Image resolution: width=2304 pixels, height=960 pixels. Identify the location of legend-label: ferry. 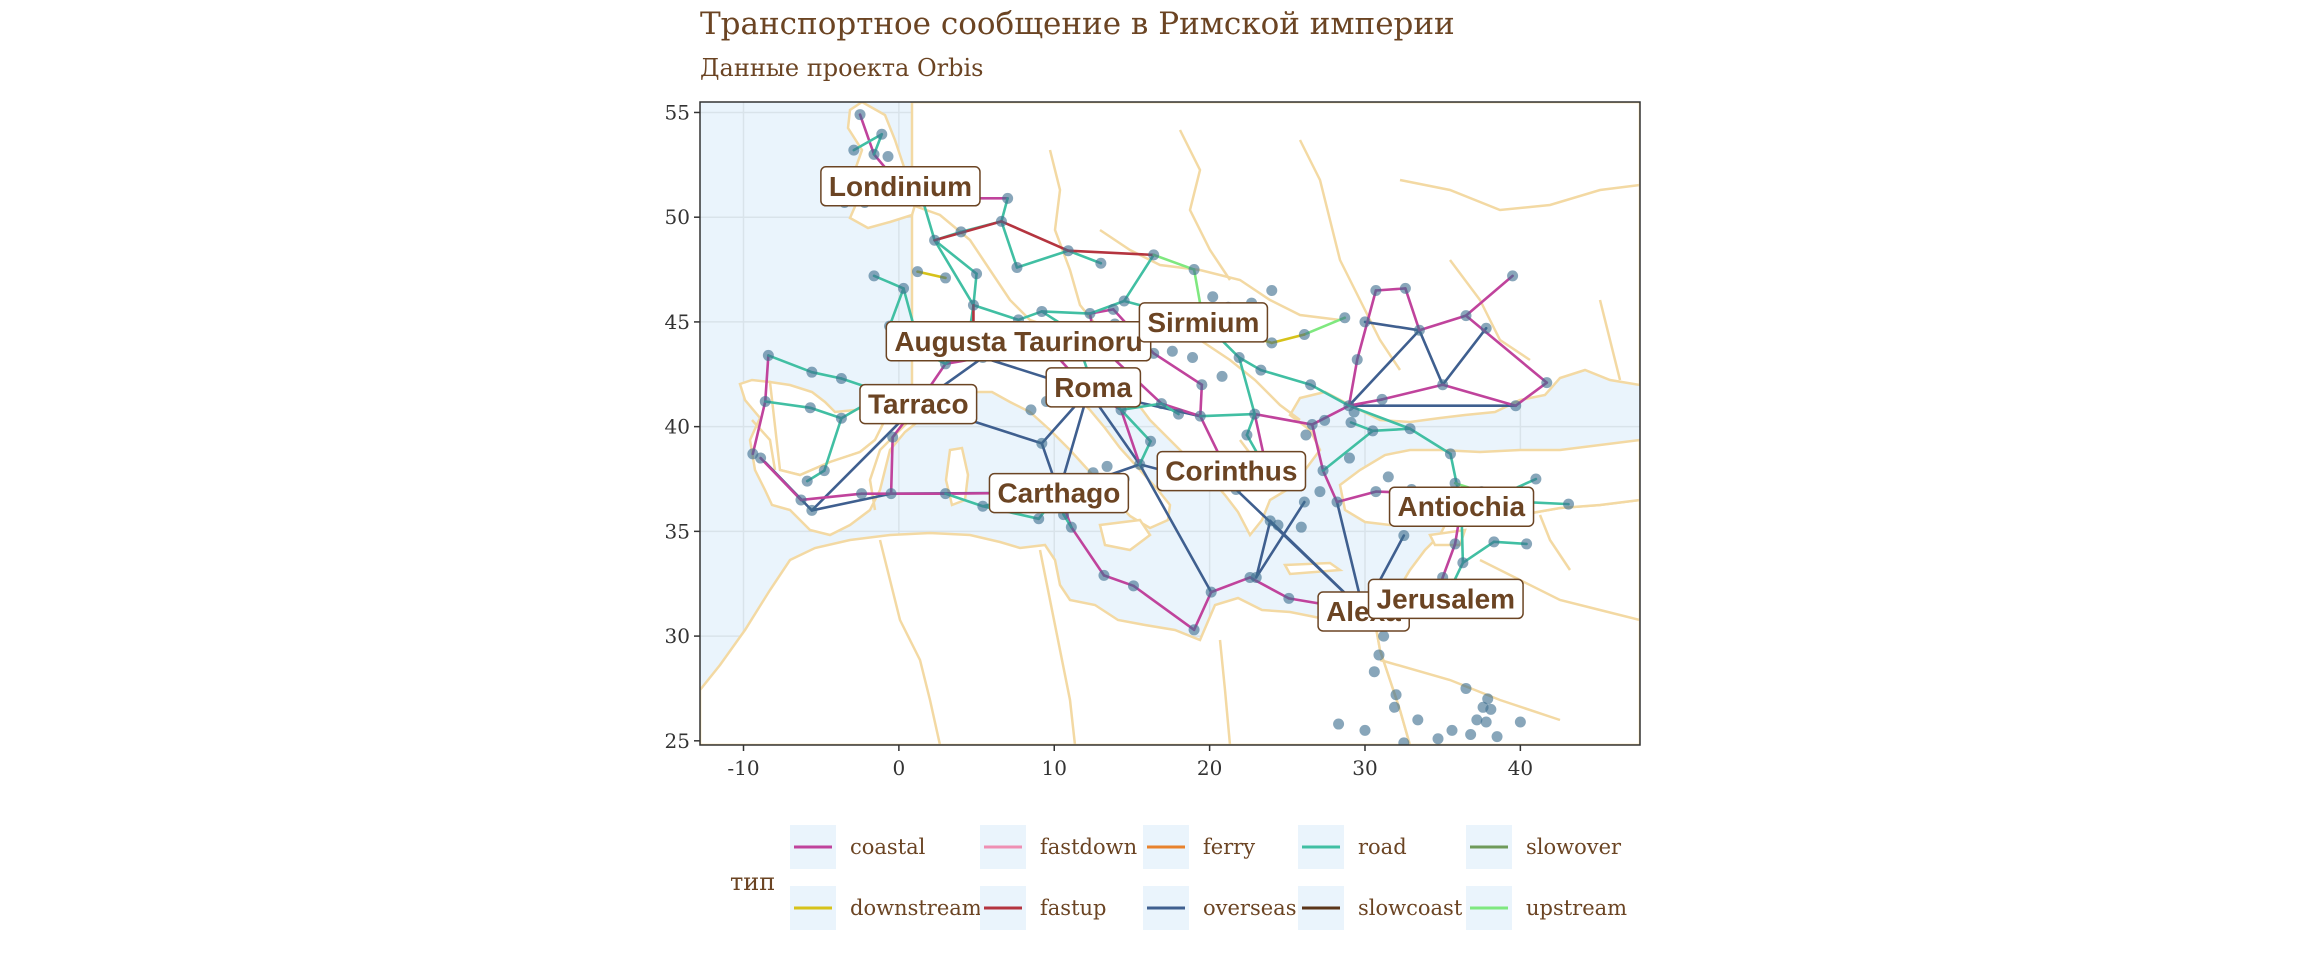
(1229, 847).